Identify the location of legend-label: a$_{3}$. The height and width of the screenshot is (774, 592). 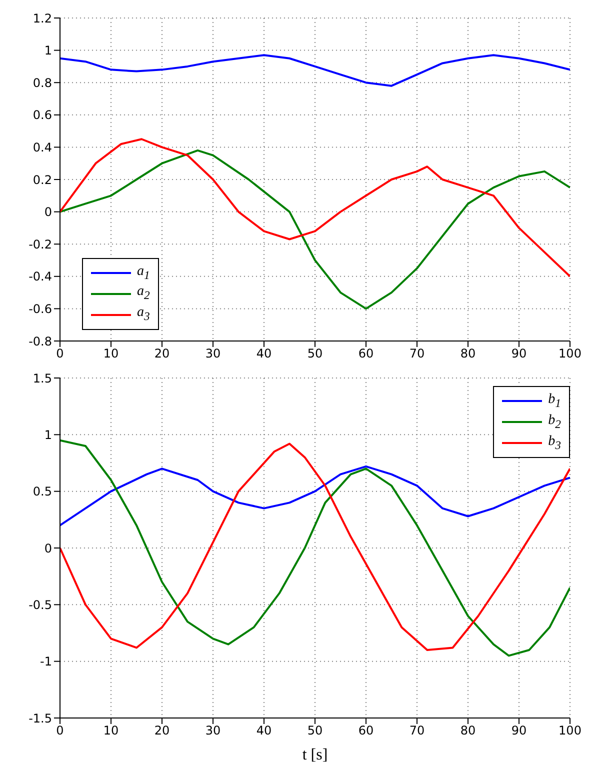
(143, 314).